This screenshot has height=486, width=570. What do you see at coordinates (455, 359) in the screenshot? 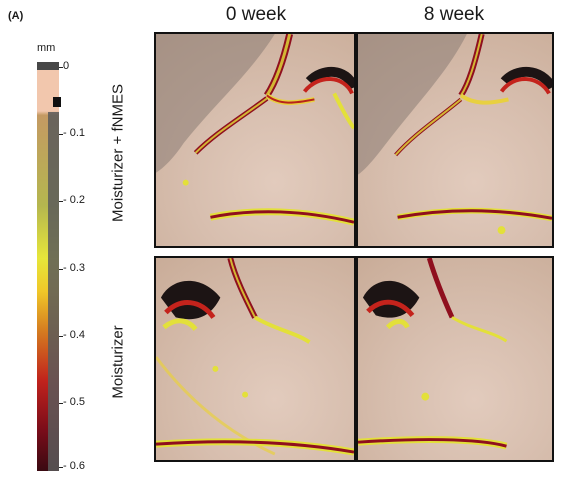
I see `face-image-moisturizer-week8` at bounding box center [455, 359].